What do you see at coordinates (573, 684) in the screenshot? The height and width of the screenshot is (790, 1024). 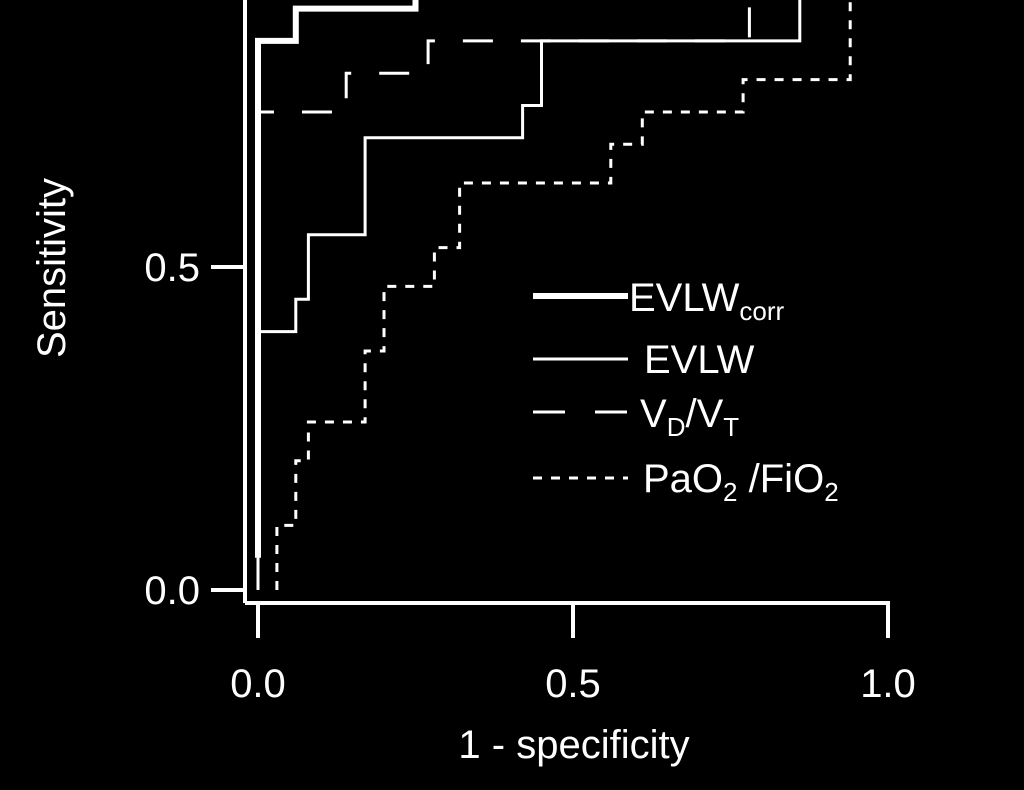 I see `x-tick-label-1: 0.5` at bounding box center [573, 684].